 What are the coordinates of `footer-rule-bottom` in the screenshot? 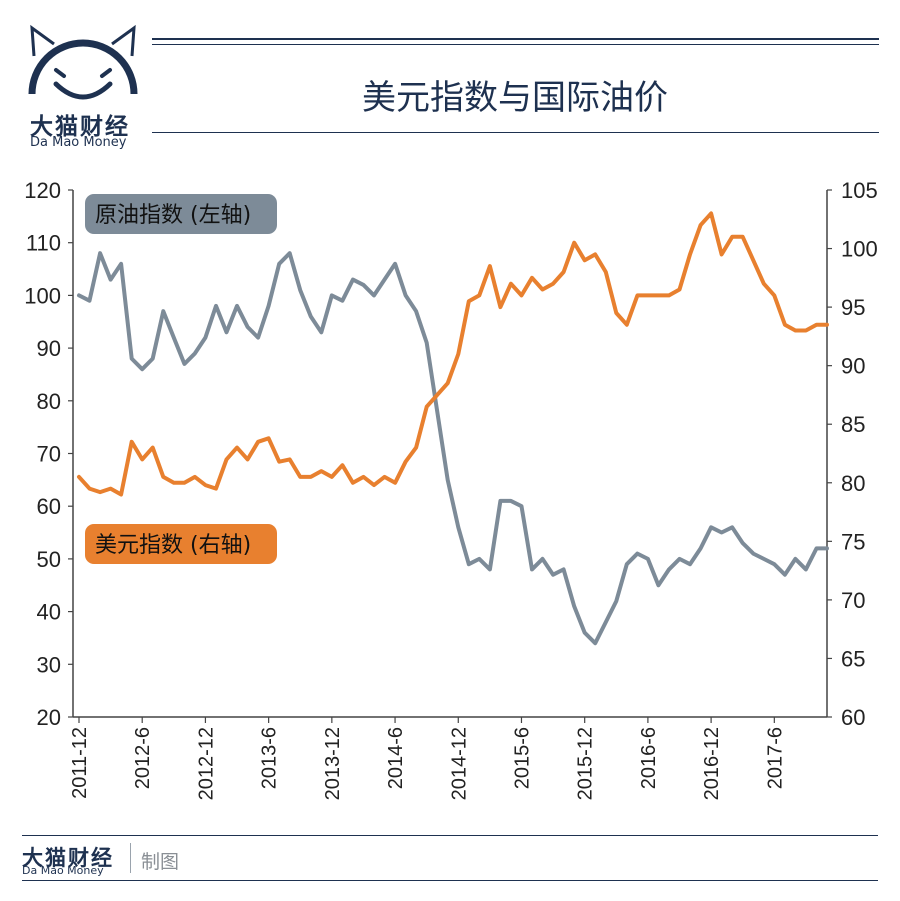 It's located at (450, 880).